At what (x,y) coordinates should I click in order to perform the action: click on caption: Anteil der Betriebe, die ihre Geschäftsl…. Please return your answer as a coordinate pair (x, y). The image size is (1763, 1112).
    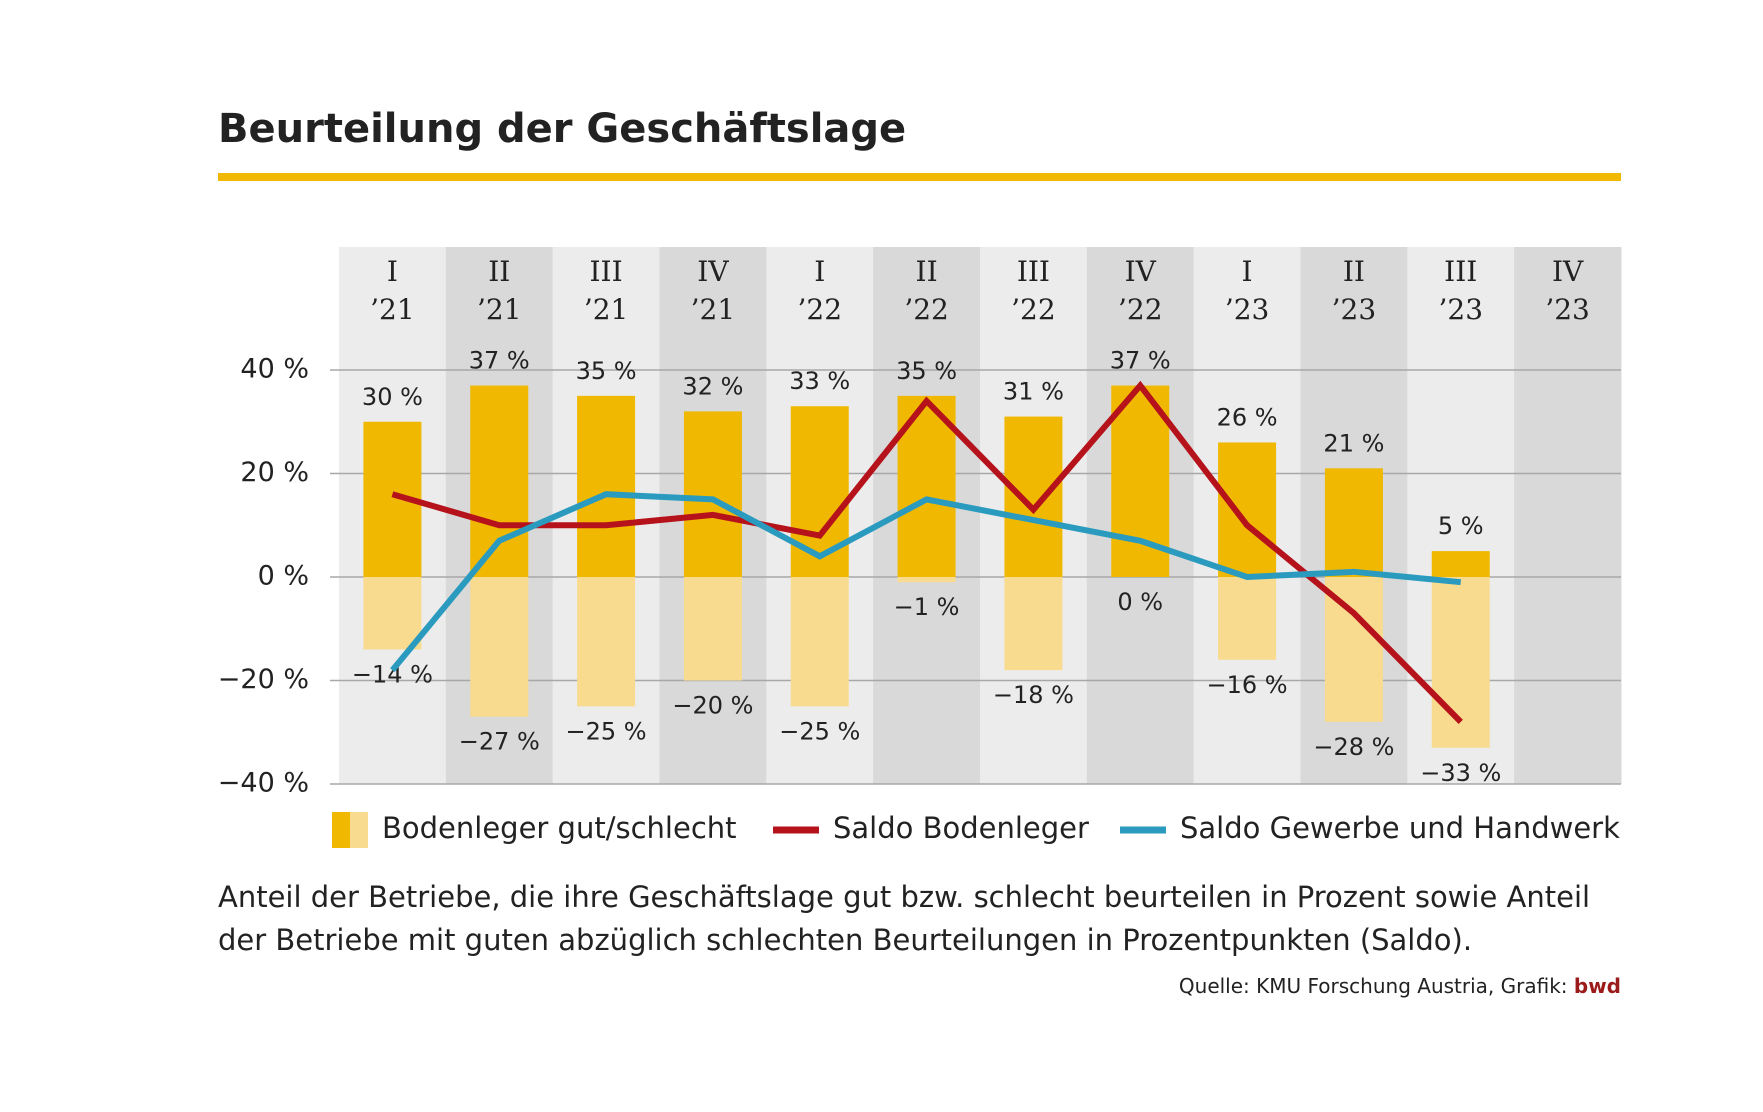
    Looking at the image, I should click on (904, 897).